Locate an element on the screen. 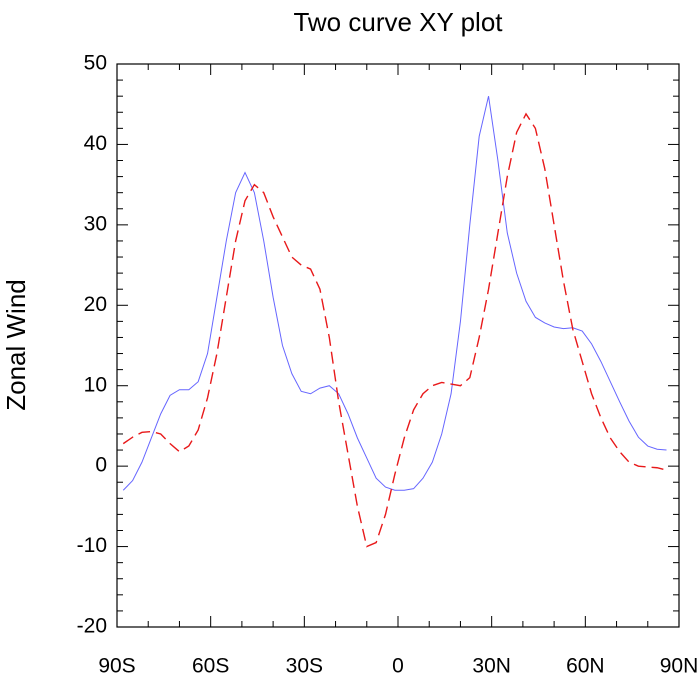 Image resolution: width=700 pixels, height=685 pixels. y-tick-label: 40 is located at coordinates (95, 143).